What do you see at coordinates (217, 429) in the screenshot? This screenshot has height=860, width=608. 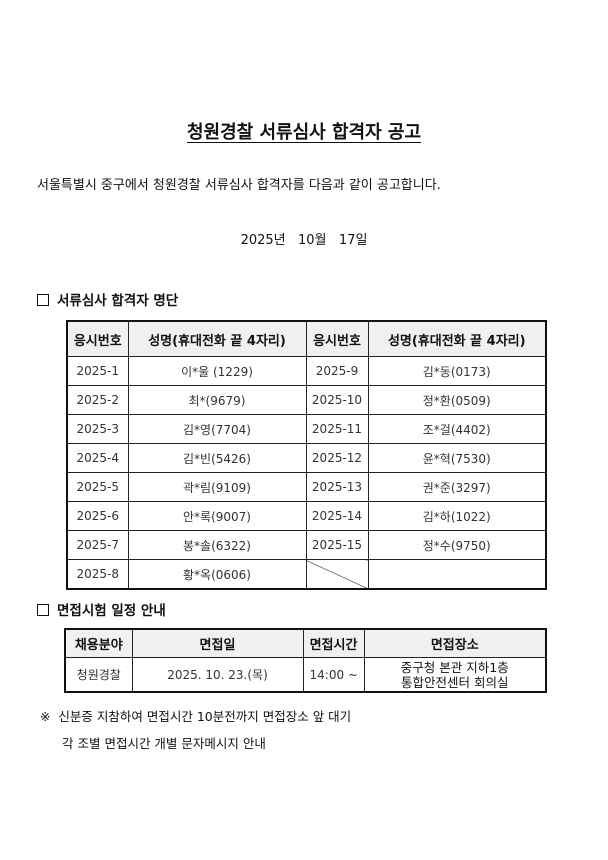 I see `applicant-name-cell: 김*영(7704)` at bounding box center [217, 429].